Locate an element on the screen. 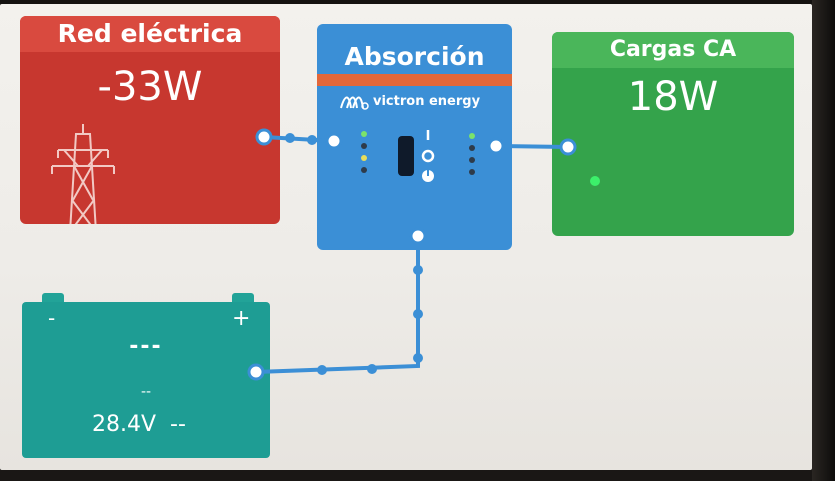 Image resolution: width=835 pixels, height=481 pixels. wire-grid-inverter is located at coordinates (299, 139).